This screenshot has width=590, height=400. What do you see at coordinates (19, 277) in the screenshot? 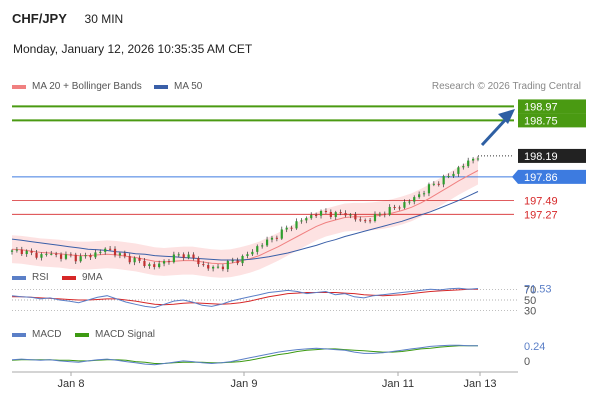
I see `rsi-swatch` at bounding box center [19, 277].